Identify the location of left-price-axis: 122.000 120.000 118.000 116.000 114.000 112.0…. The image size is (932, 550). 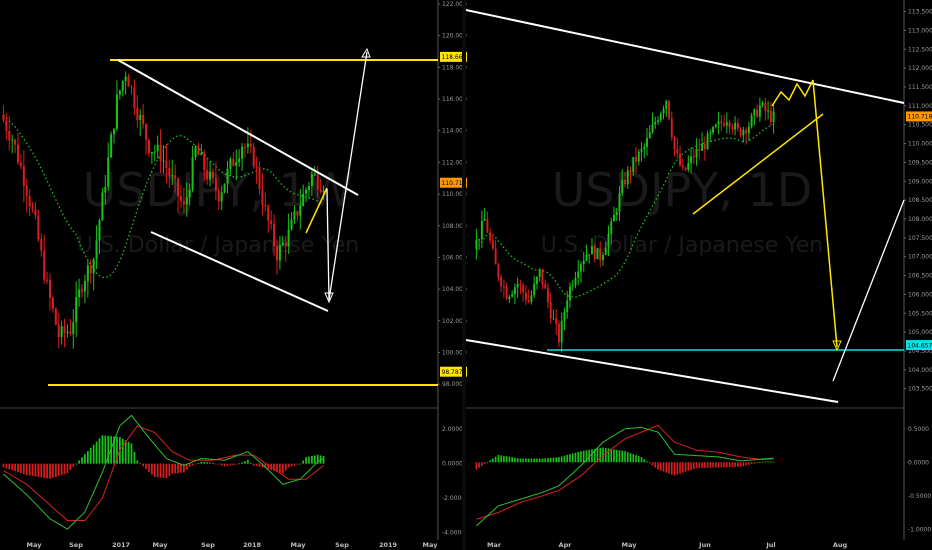
(452, 194).